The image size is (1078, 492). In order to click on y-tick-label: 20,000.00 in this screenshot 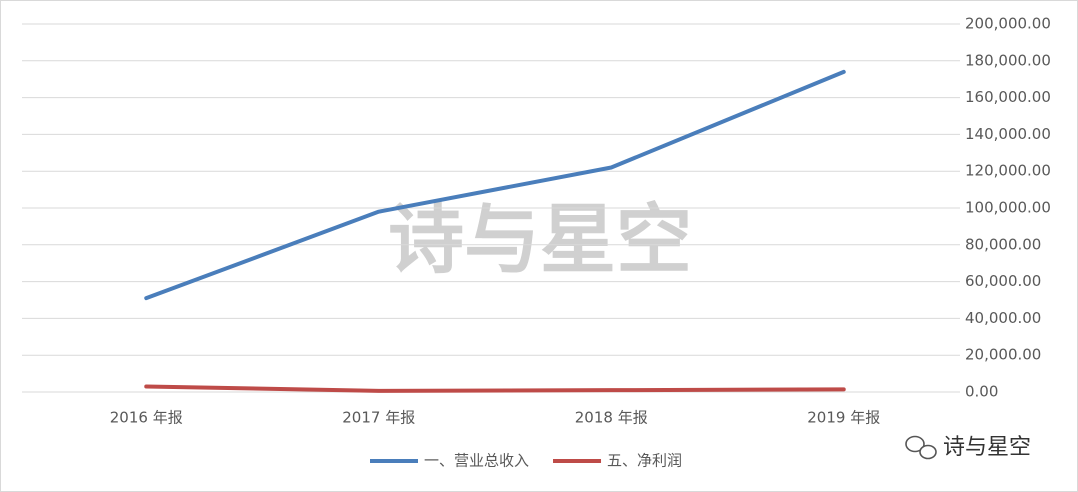, I will do `click(1003, 355)`.